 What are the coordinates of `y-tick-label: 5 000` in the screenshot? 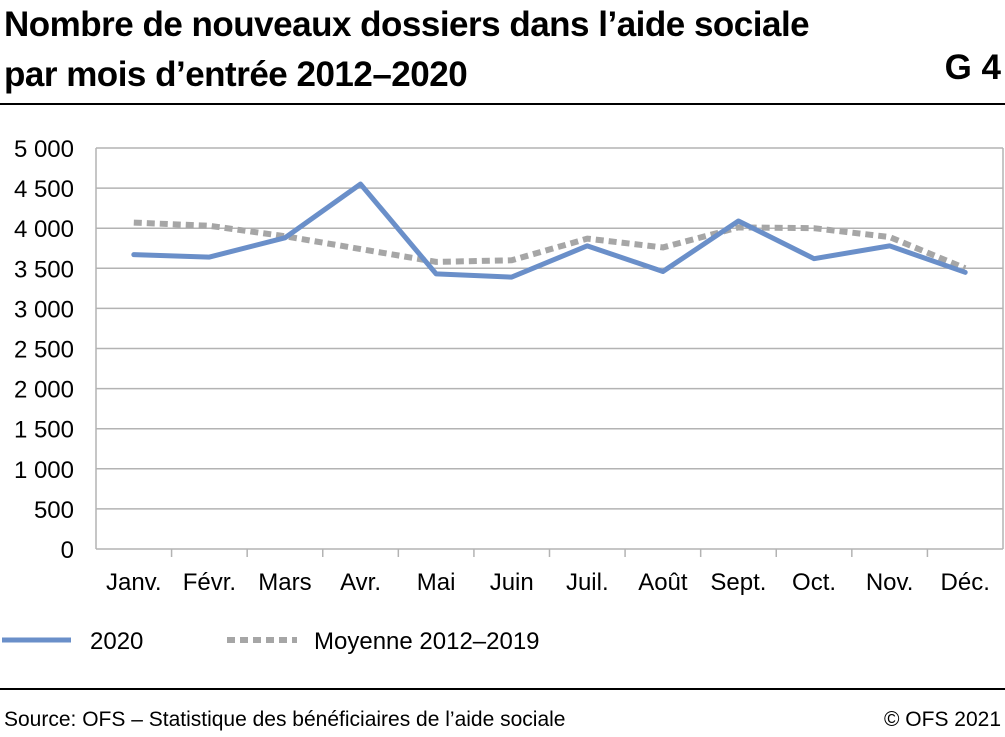 It's located at (44, 149).